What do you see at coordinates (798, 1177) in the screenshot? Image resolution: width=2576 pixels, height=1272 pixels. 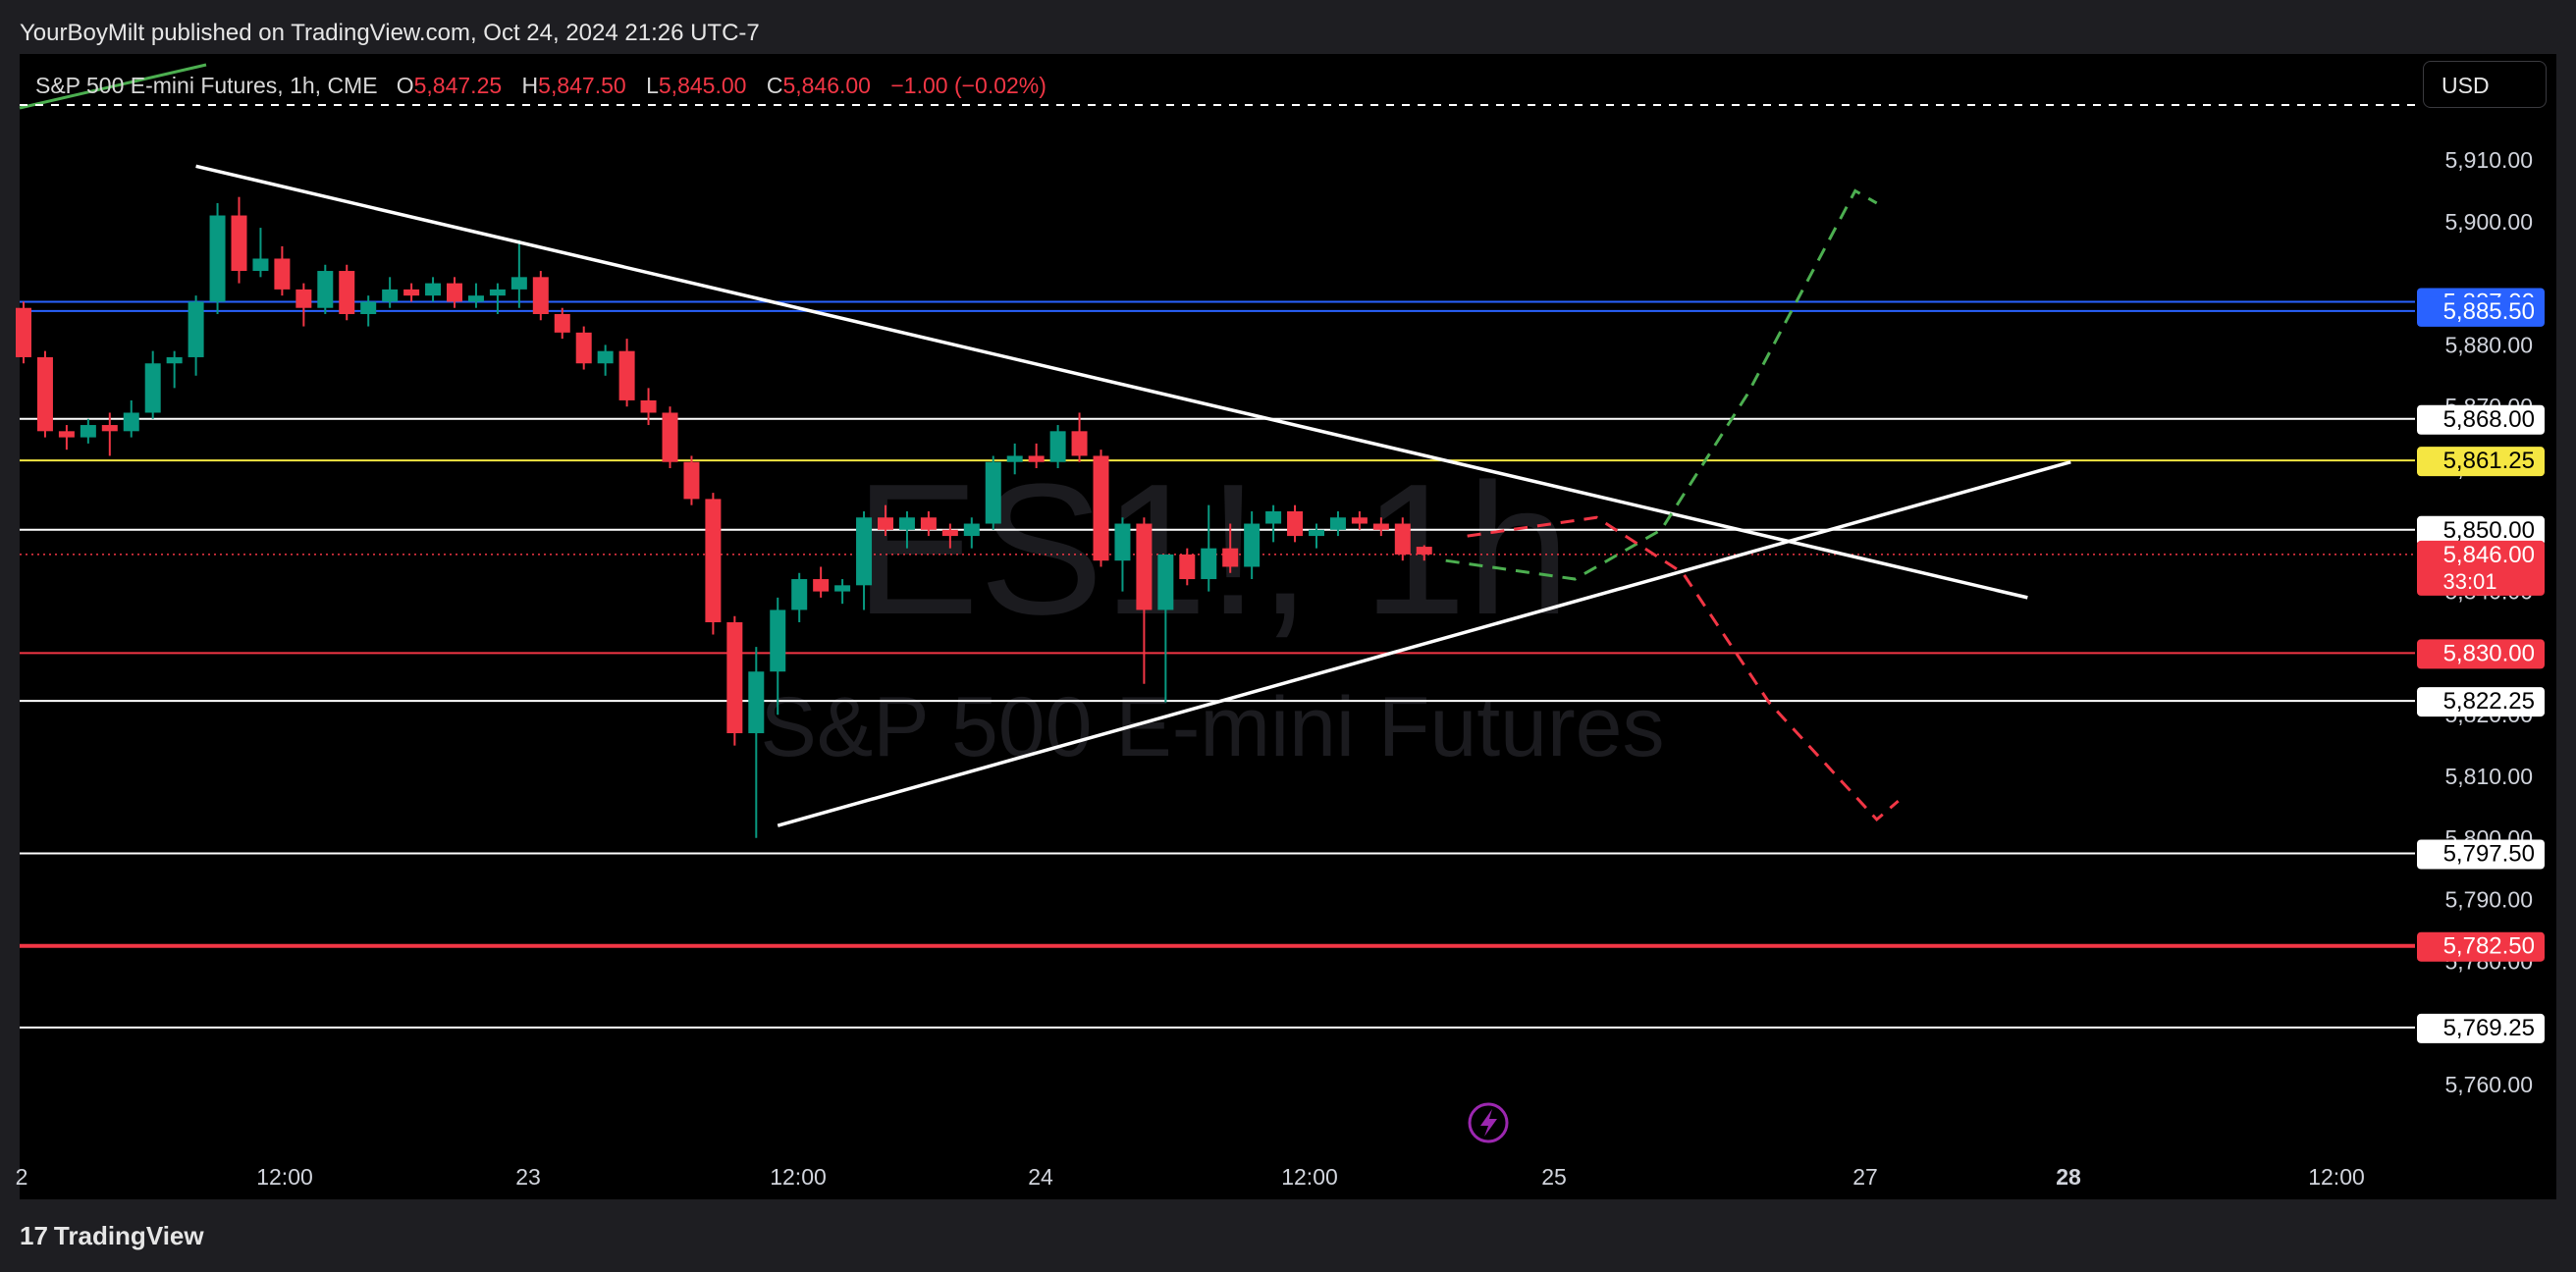 I see `x-tick-label: 12:00` at bounding box center [798, 1177].